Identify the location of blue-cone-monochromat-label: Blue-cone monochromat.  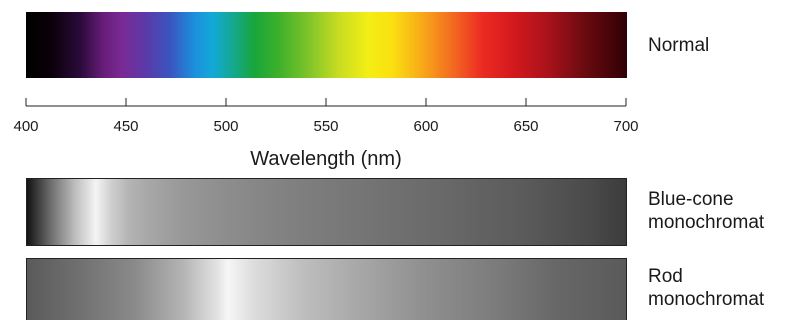
(706, 211).